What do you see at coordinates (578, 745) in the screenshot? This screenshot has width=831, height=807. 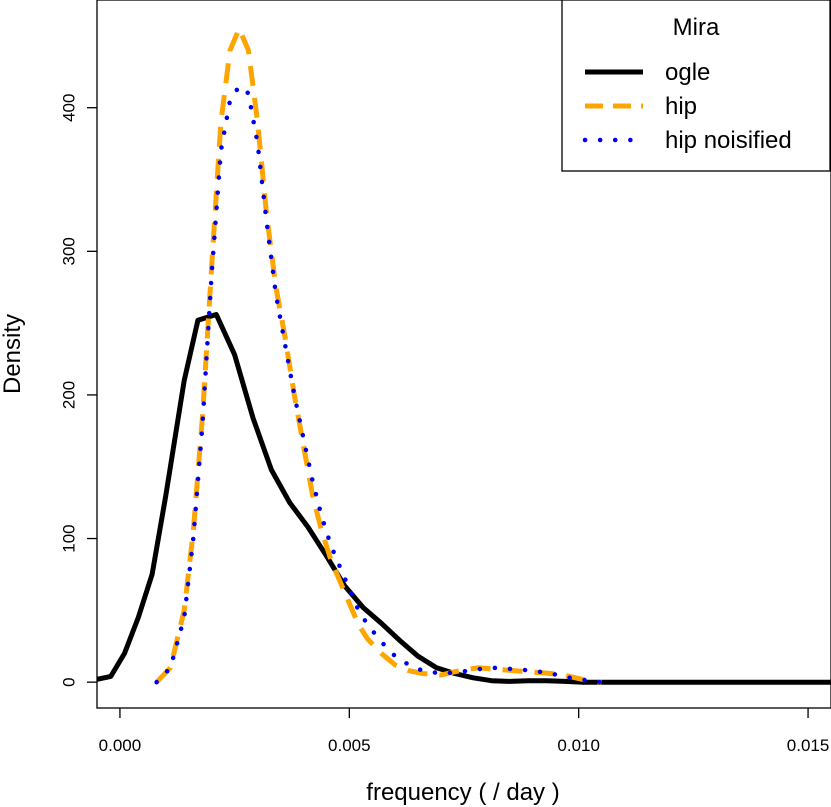 I see `x-tick-label: 0.010` at bounding box center [578, 745].